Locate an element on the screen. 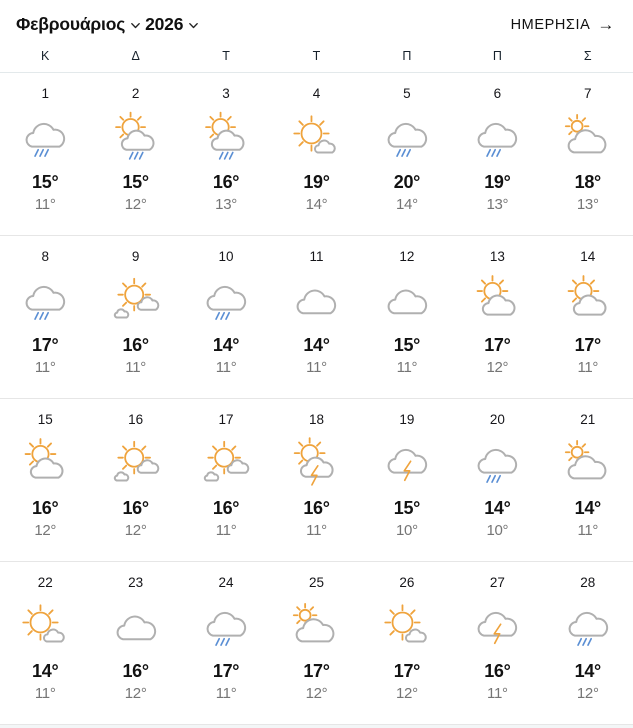 The height and width of the screenshot is (728, 633). day-number: 4 is located at coordinates (316, 93).